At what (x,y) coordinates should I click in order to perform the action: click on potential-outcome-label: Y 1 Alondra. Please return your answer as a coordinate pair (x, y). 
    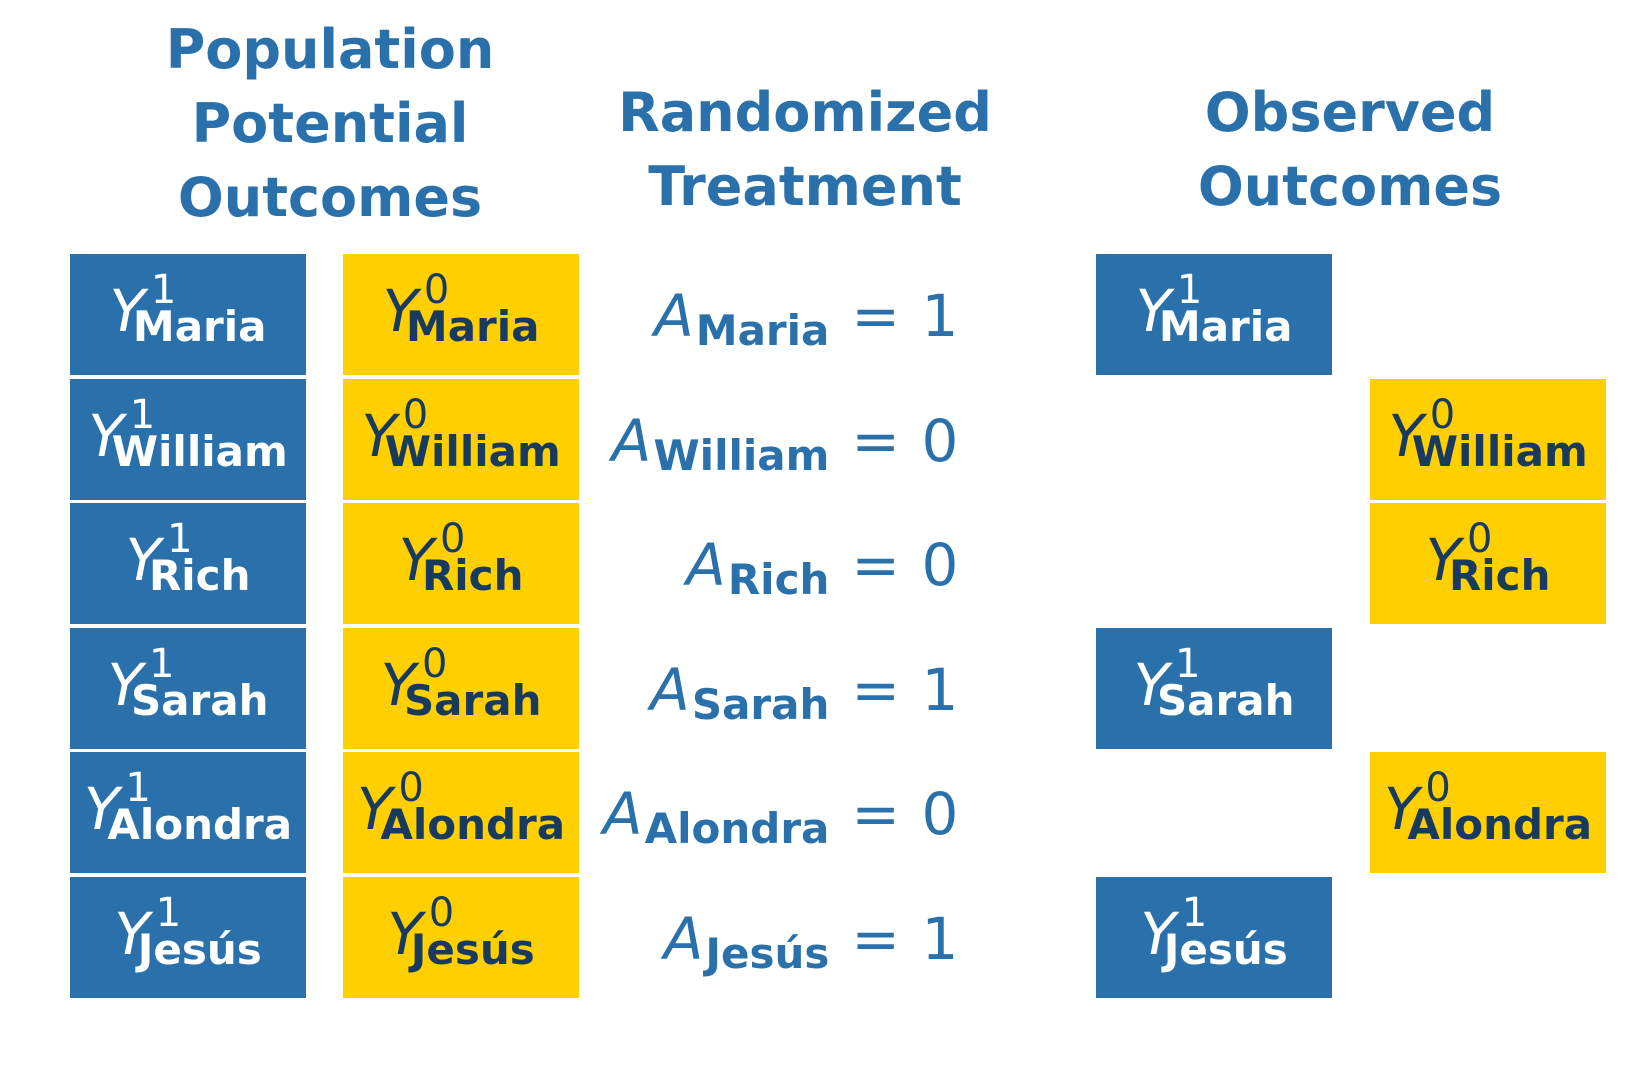
    Looking at the image, I should click on (188, 808).